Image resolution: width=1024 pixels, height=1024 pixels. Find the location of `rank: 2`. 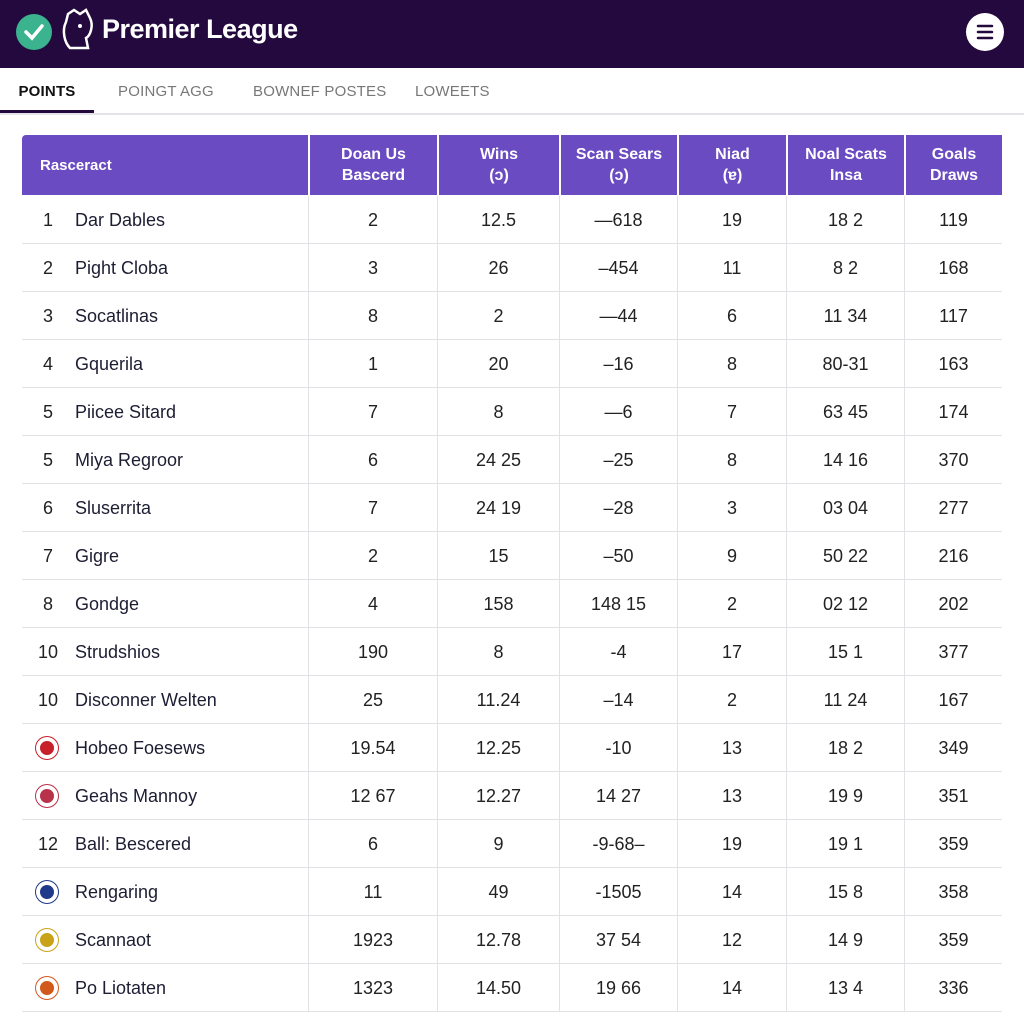

rank: 2 is located at coordinates (47, 268).